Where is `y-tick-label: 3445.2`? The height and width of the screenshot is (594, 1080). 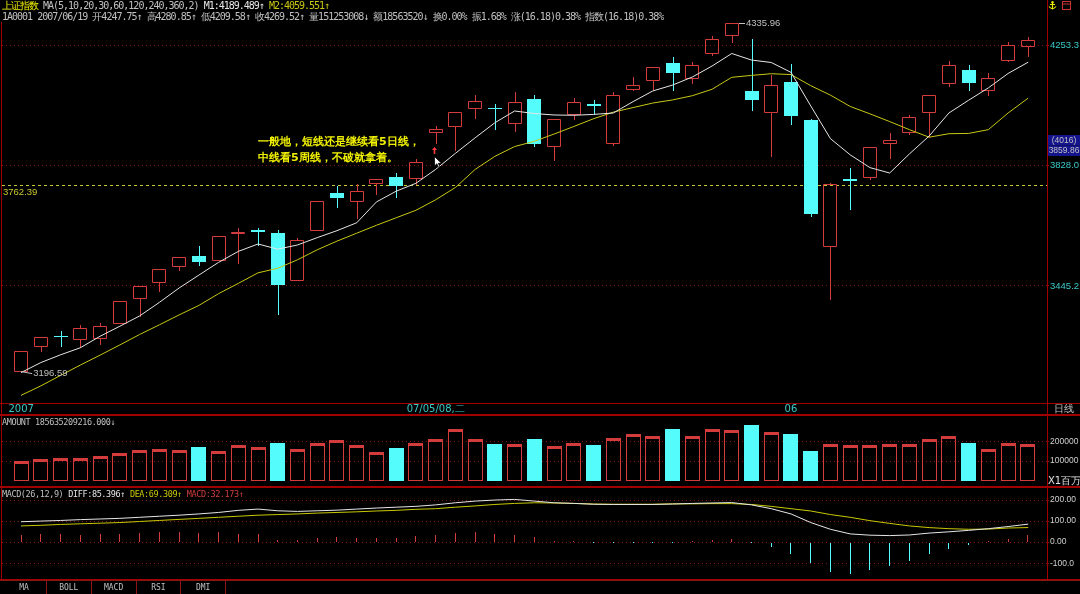 y-tick-label: 3445.2 is located at coordinates (1065, 285).